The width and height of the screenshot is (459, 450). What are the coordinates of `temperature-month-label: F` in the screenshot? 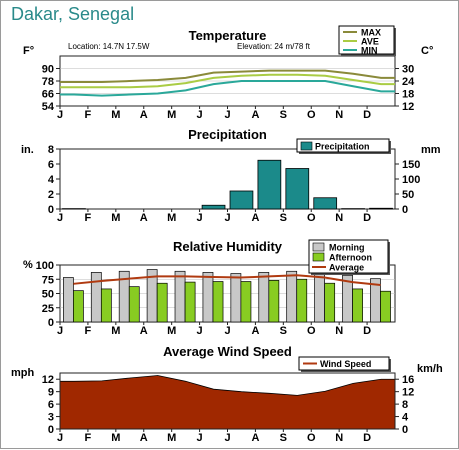 It's located at (88, 115).